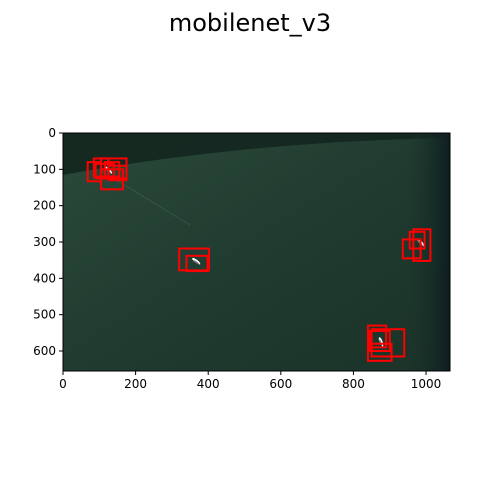 This screenshot has width=500, height=500. I want to click on y-tick-label: 500, so click(44, 315).